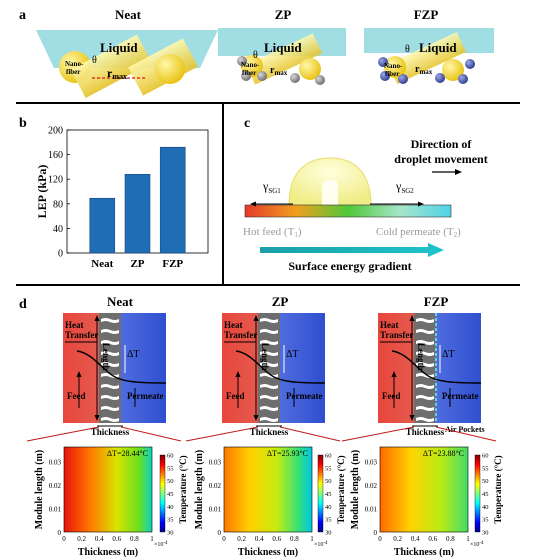  Describe the element at coordinates (284, 59) in the screenshot. I see `nanofiber-rod` at that location.